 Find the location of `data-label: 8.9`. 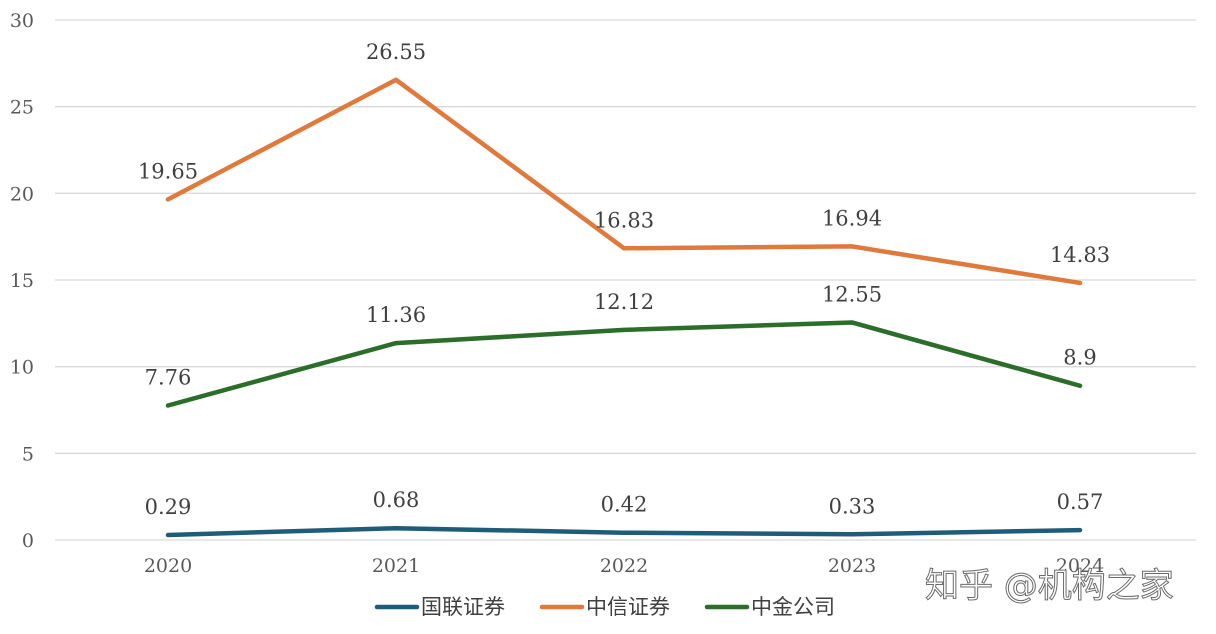

data-label: 8.9 is located at coordinates (1079, 358).